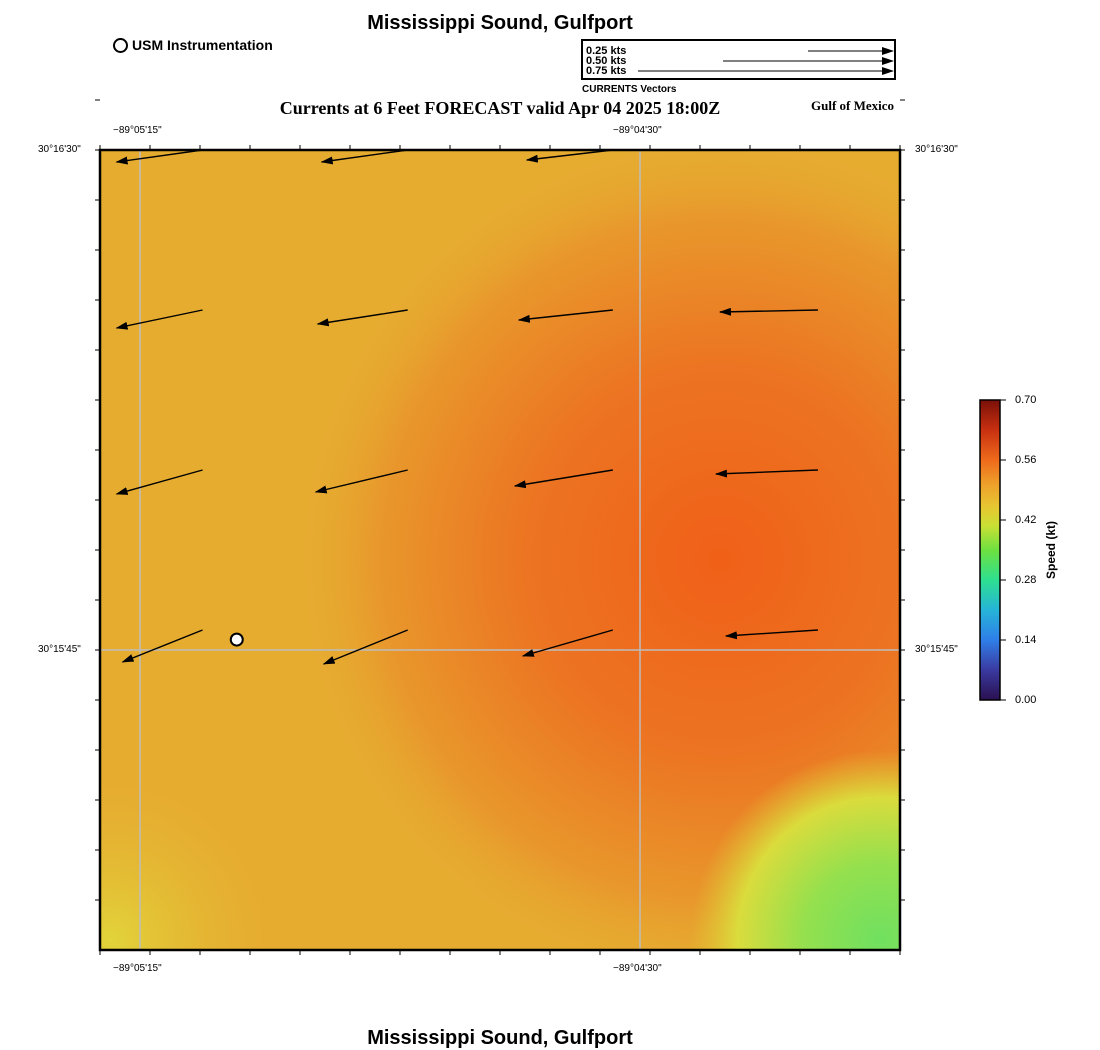  Describe the element at coordinates (202, 45) in the screenshot. I see `station-legend-label: USM Instrumentation` at that location.